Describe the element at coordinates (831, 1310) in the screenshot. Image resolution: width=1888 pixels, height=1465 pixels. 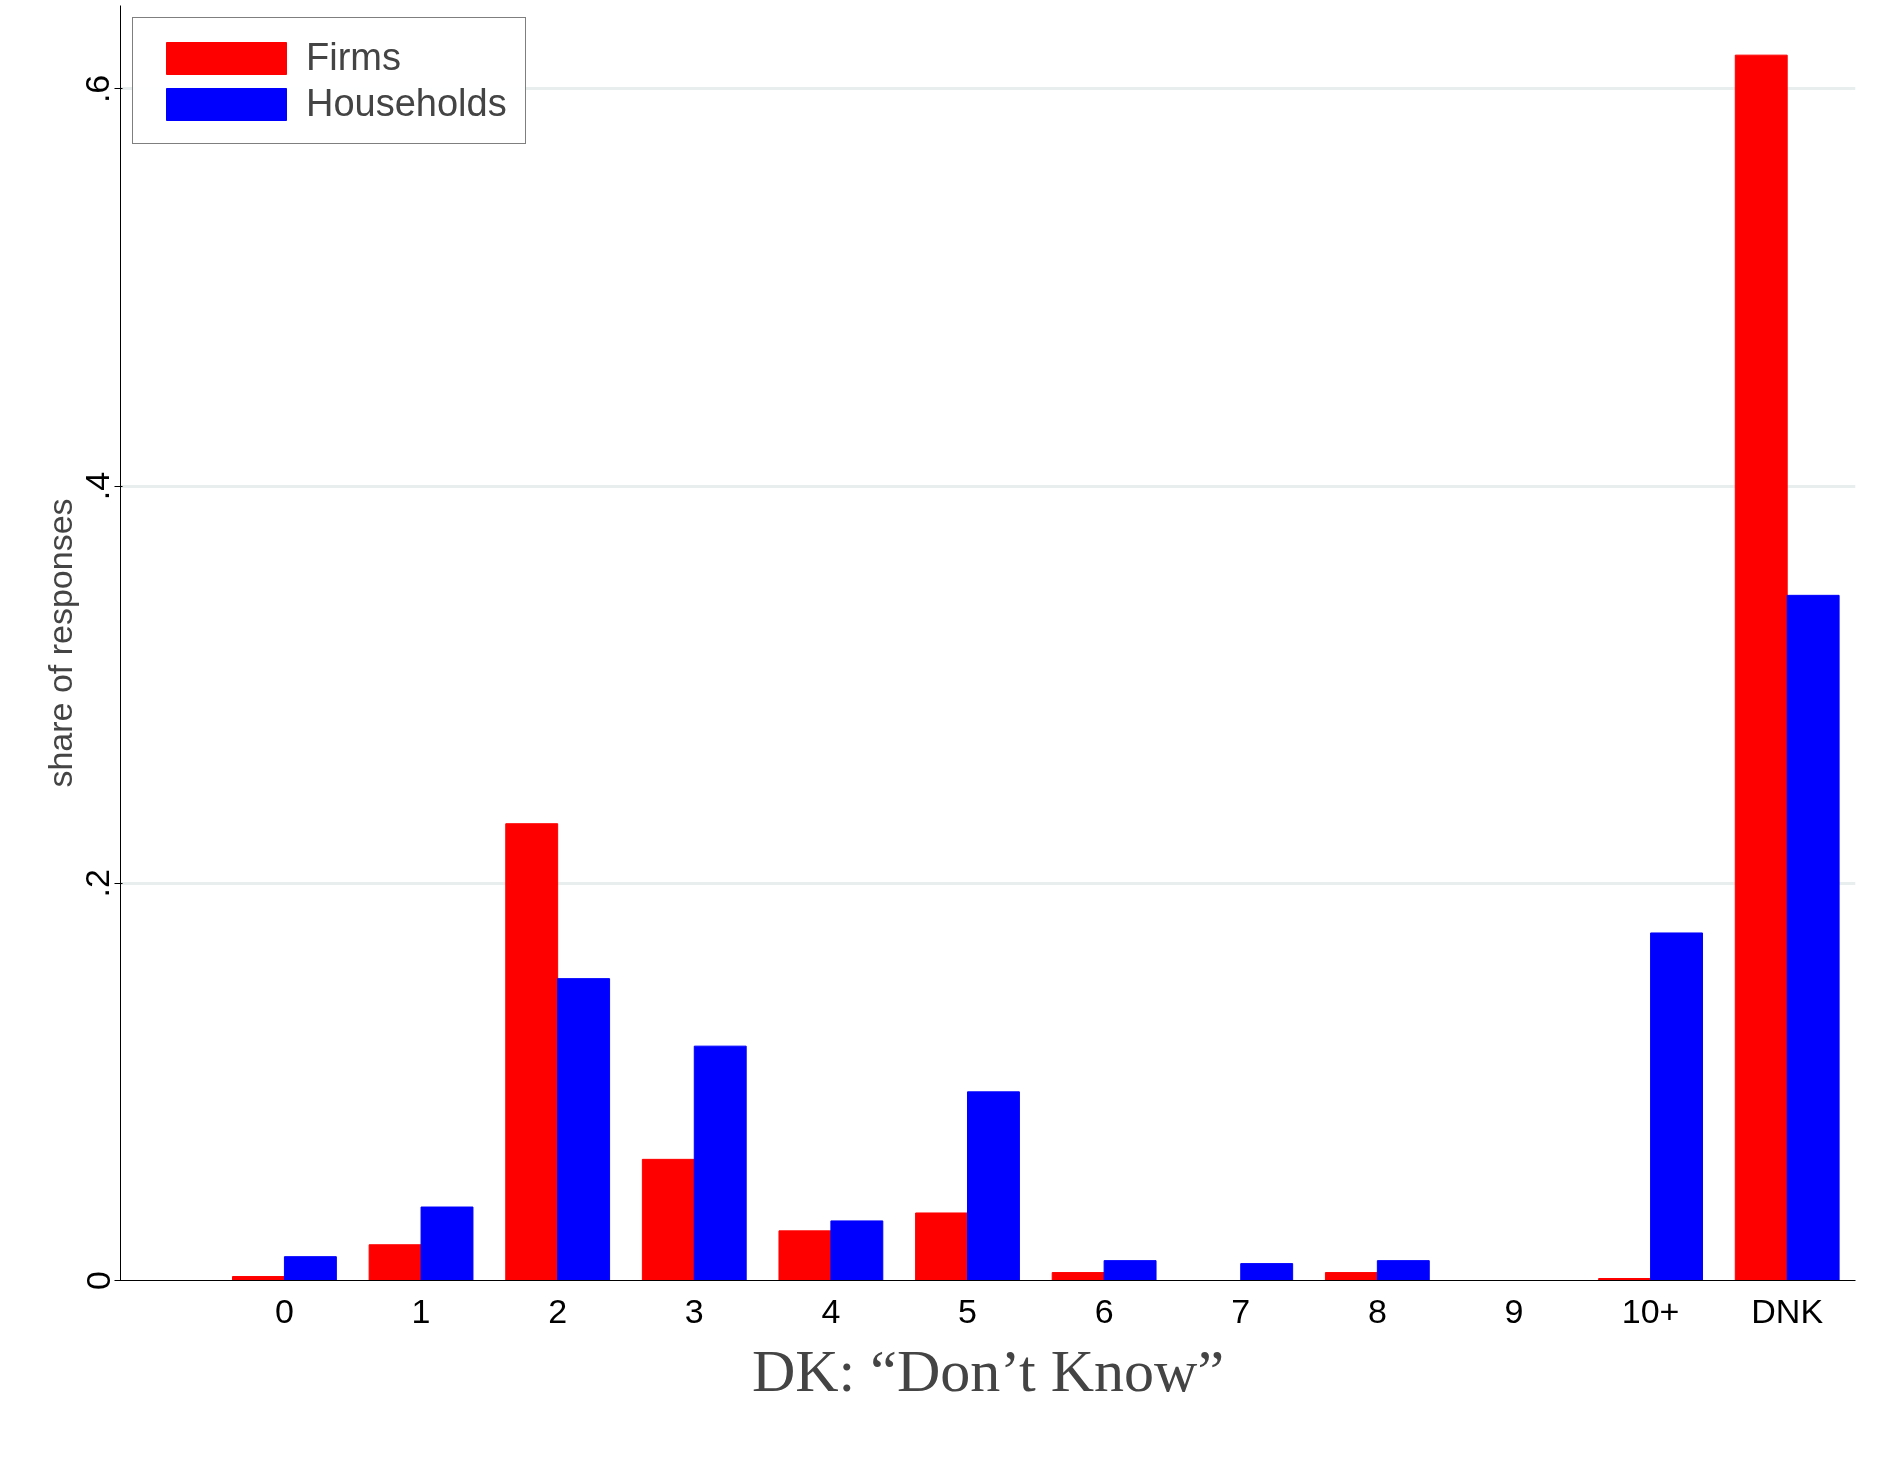
I see `x-tick-label: 4` at that location.